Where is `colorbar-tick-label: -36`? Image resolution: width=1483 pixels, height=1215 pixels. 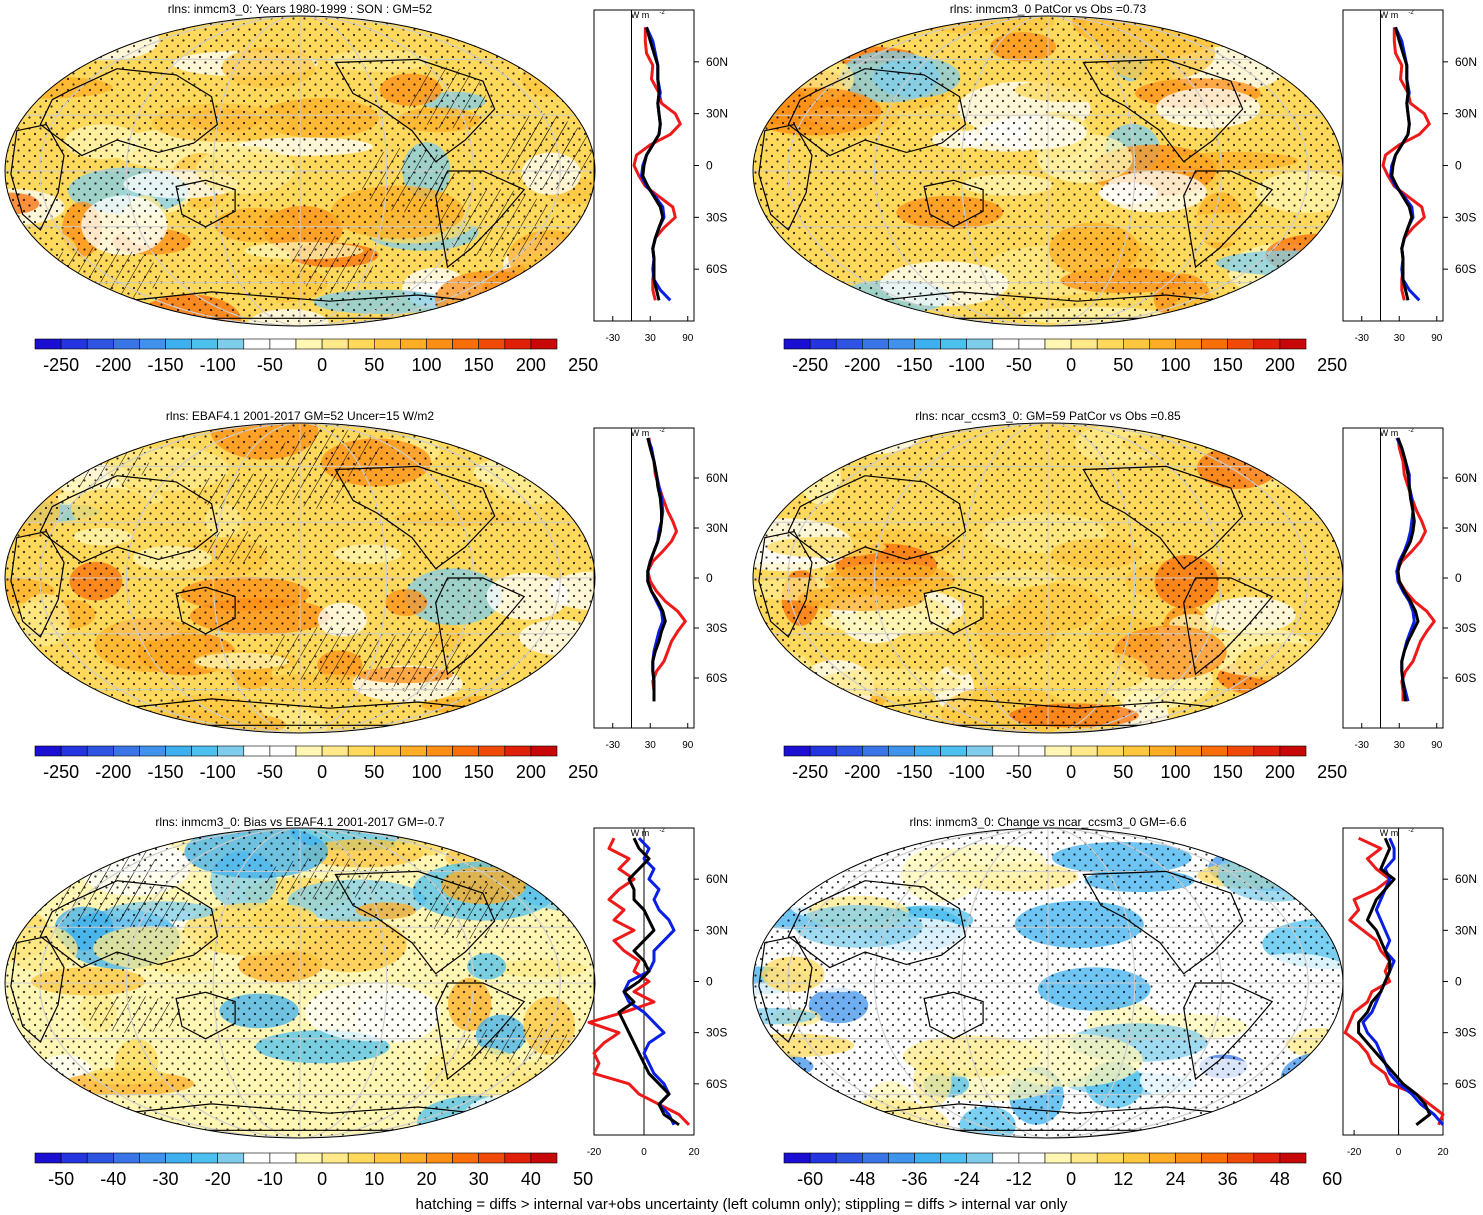 colorbar-tick-label: -36 is located at coordinates (914, 1179).